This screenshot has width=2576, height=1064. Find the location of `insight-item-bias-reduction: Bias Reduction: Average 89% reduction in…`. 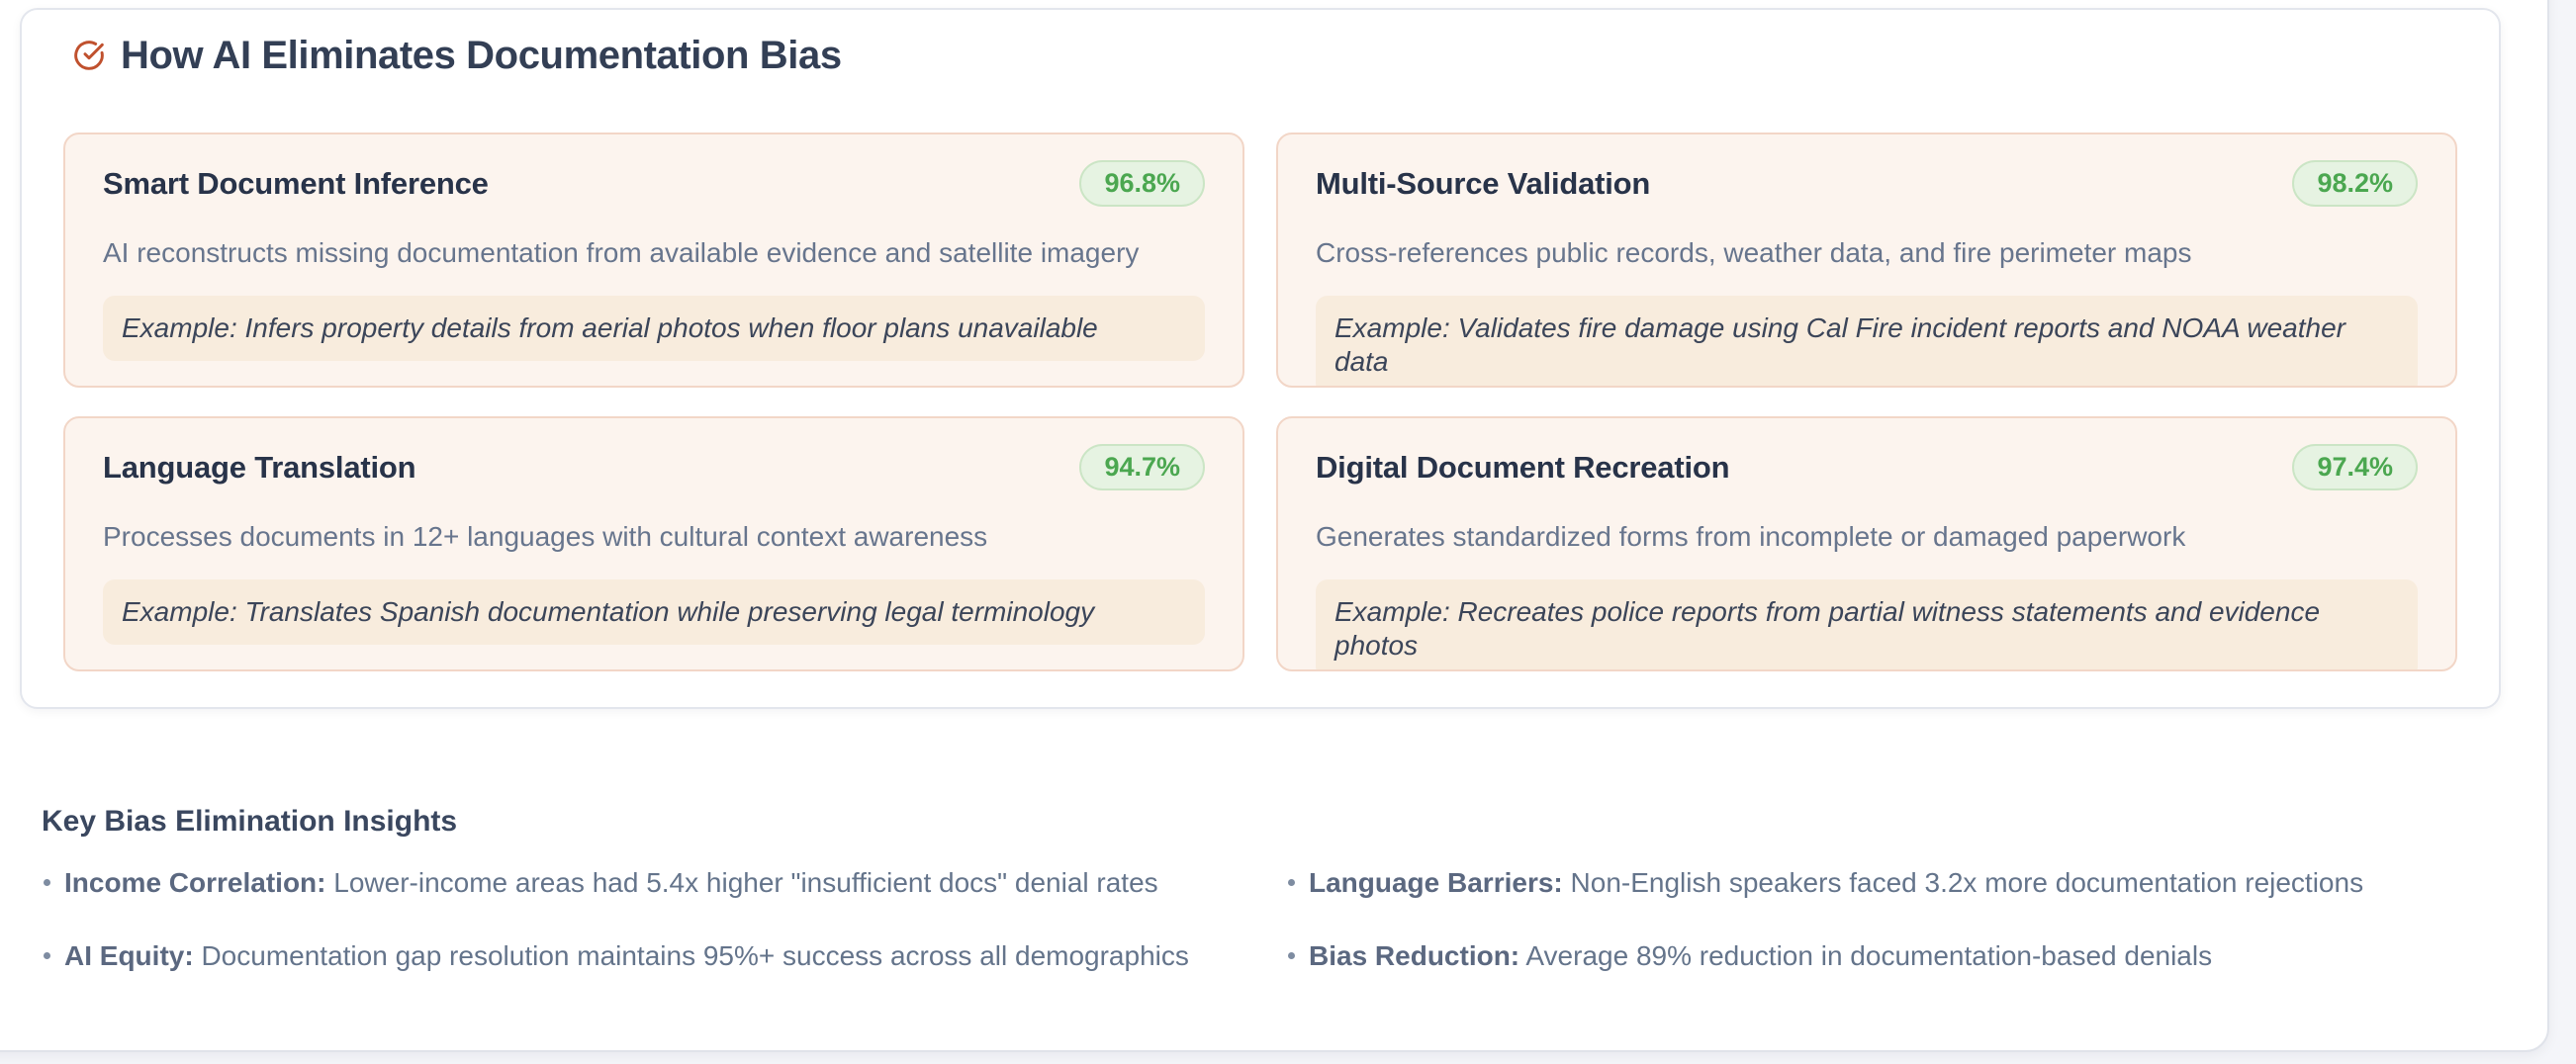

insight-item-bias-reduction: Bias Reduction: Average 89% reduction in… is located at coordinates (1897, 956).